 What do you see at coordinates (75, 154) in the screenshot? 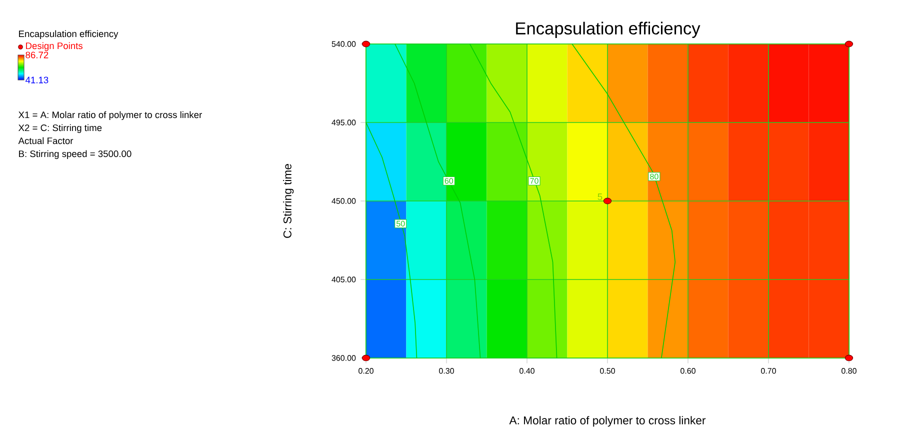
I see `text: B: Stirring speed = 3500.00` at bounding box center [75, 154].